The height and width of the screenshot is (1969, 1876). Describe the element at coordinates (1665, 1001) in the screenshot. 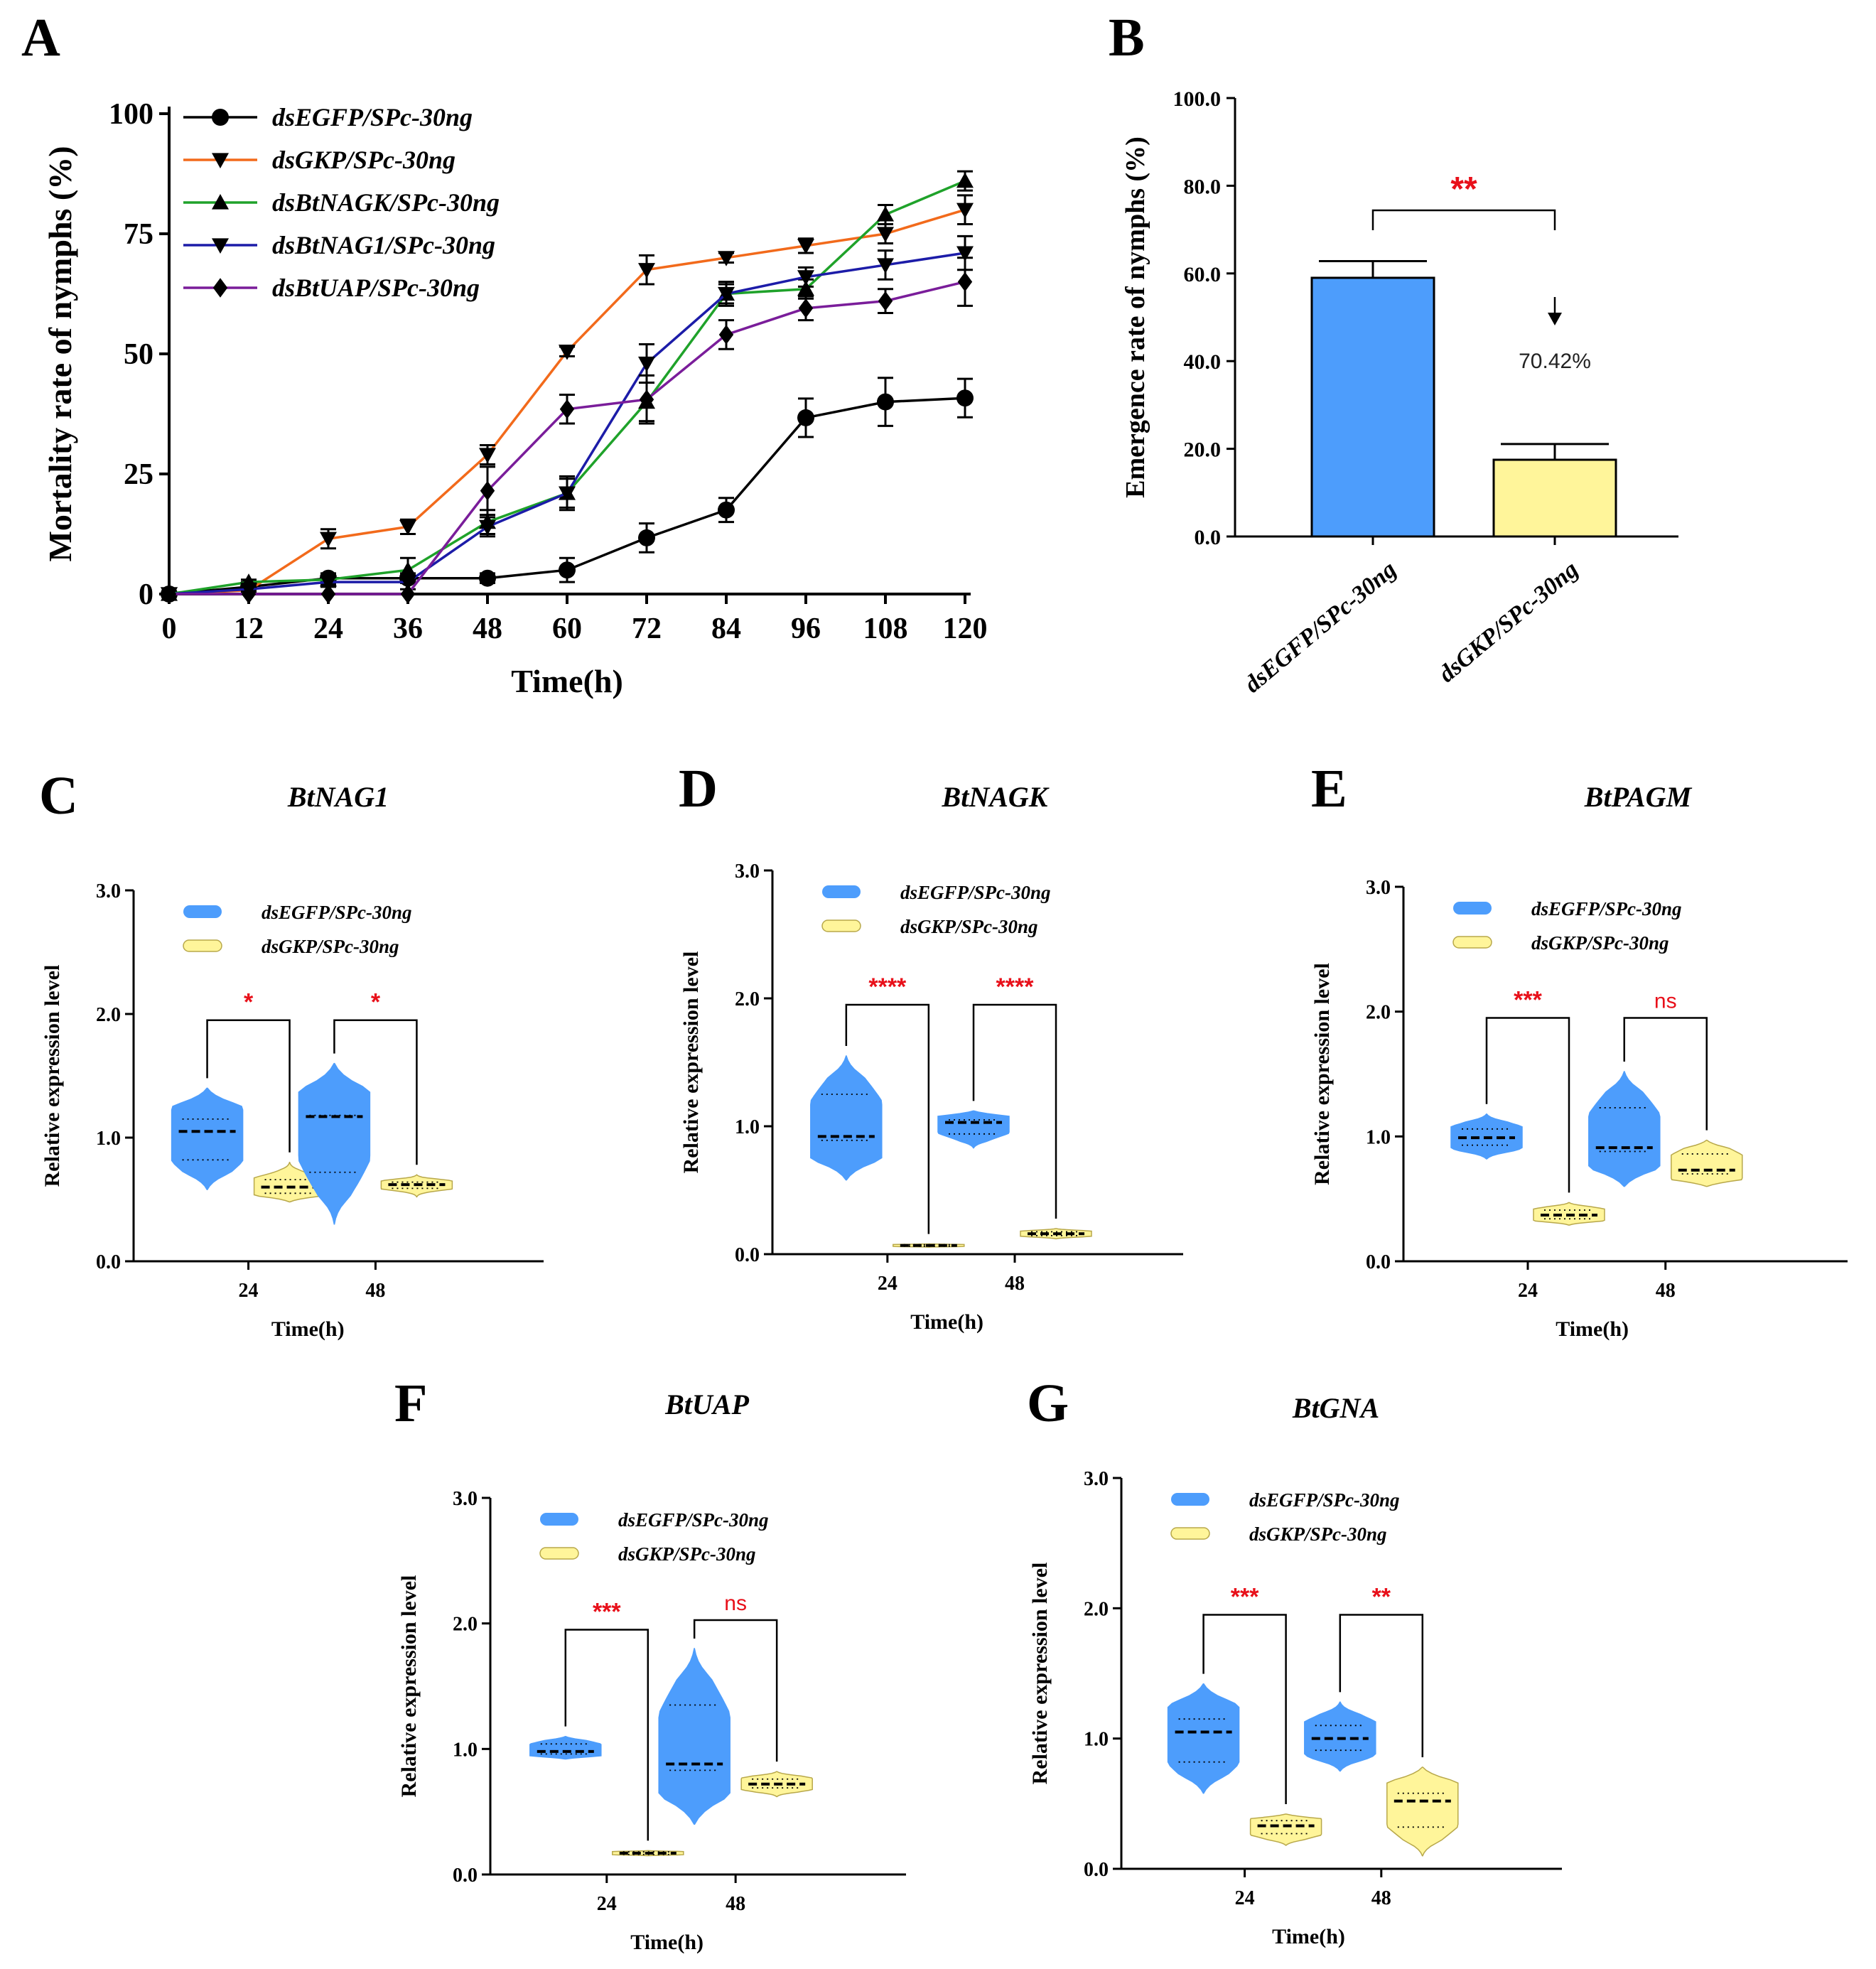

I see `significance-label: ns` at that location.